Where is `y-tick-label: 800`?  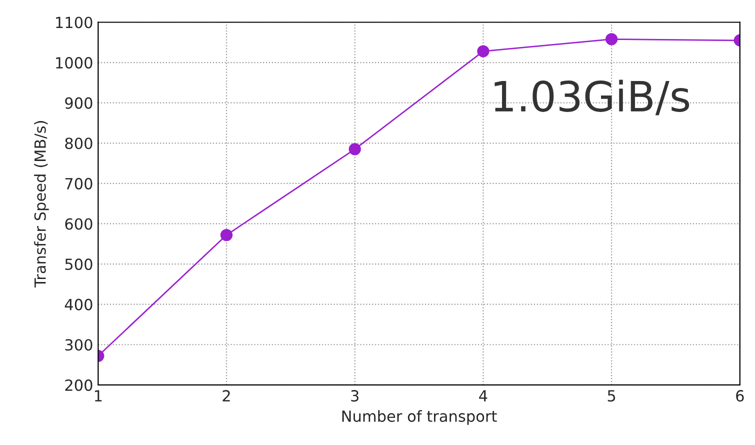
y-tick-label: 800 is located at coordinates (78, 144).